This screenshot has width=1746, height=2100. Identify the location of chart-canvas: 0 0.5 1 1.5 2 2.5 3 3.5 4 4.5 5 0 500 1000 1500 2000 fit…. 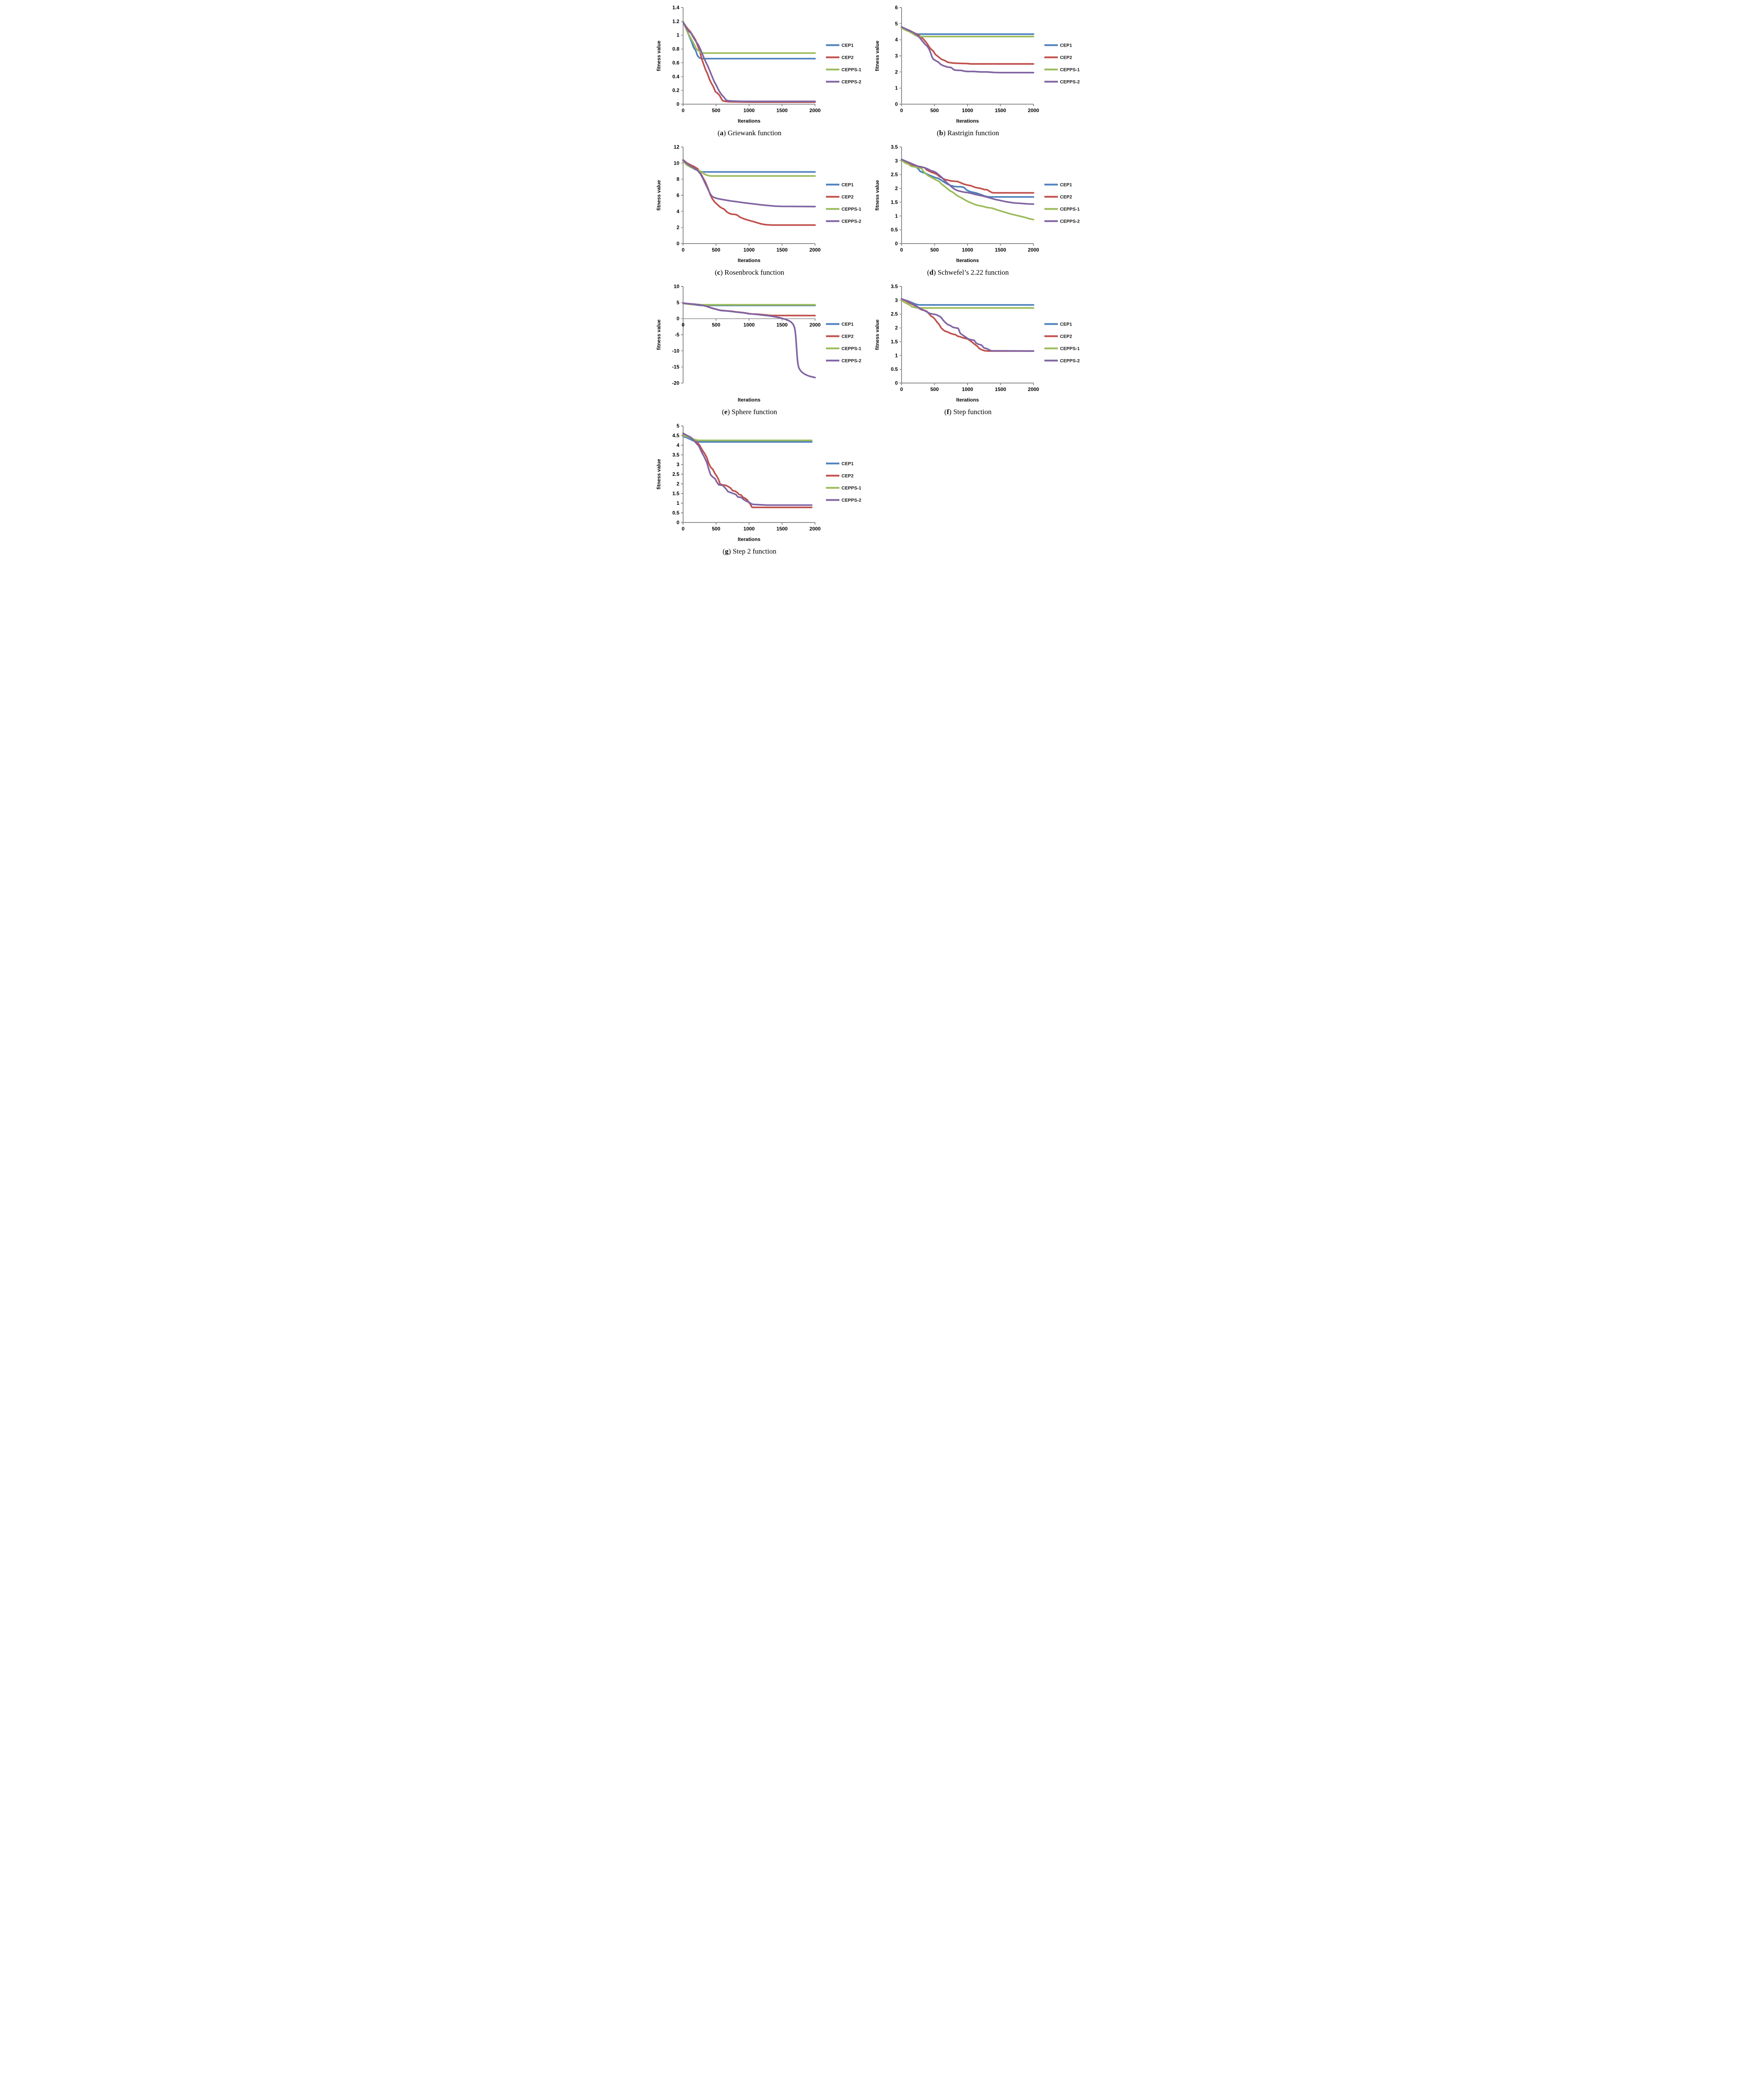
(758, 482).